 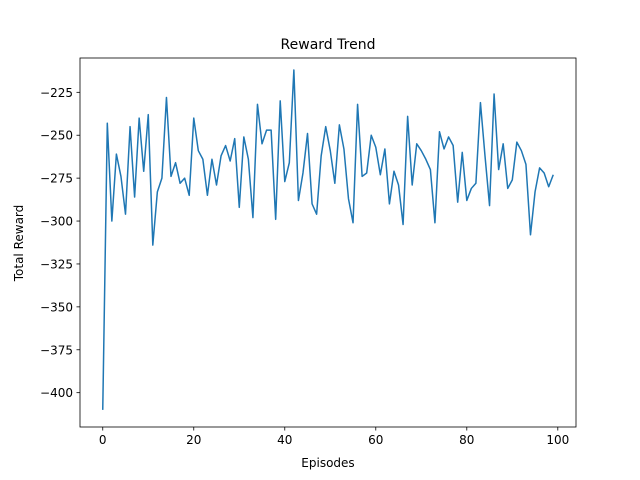 I want to click on x-tick-label: 40, so click(x=284, y=440).